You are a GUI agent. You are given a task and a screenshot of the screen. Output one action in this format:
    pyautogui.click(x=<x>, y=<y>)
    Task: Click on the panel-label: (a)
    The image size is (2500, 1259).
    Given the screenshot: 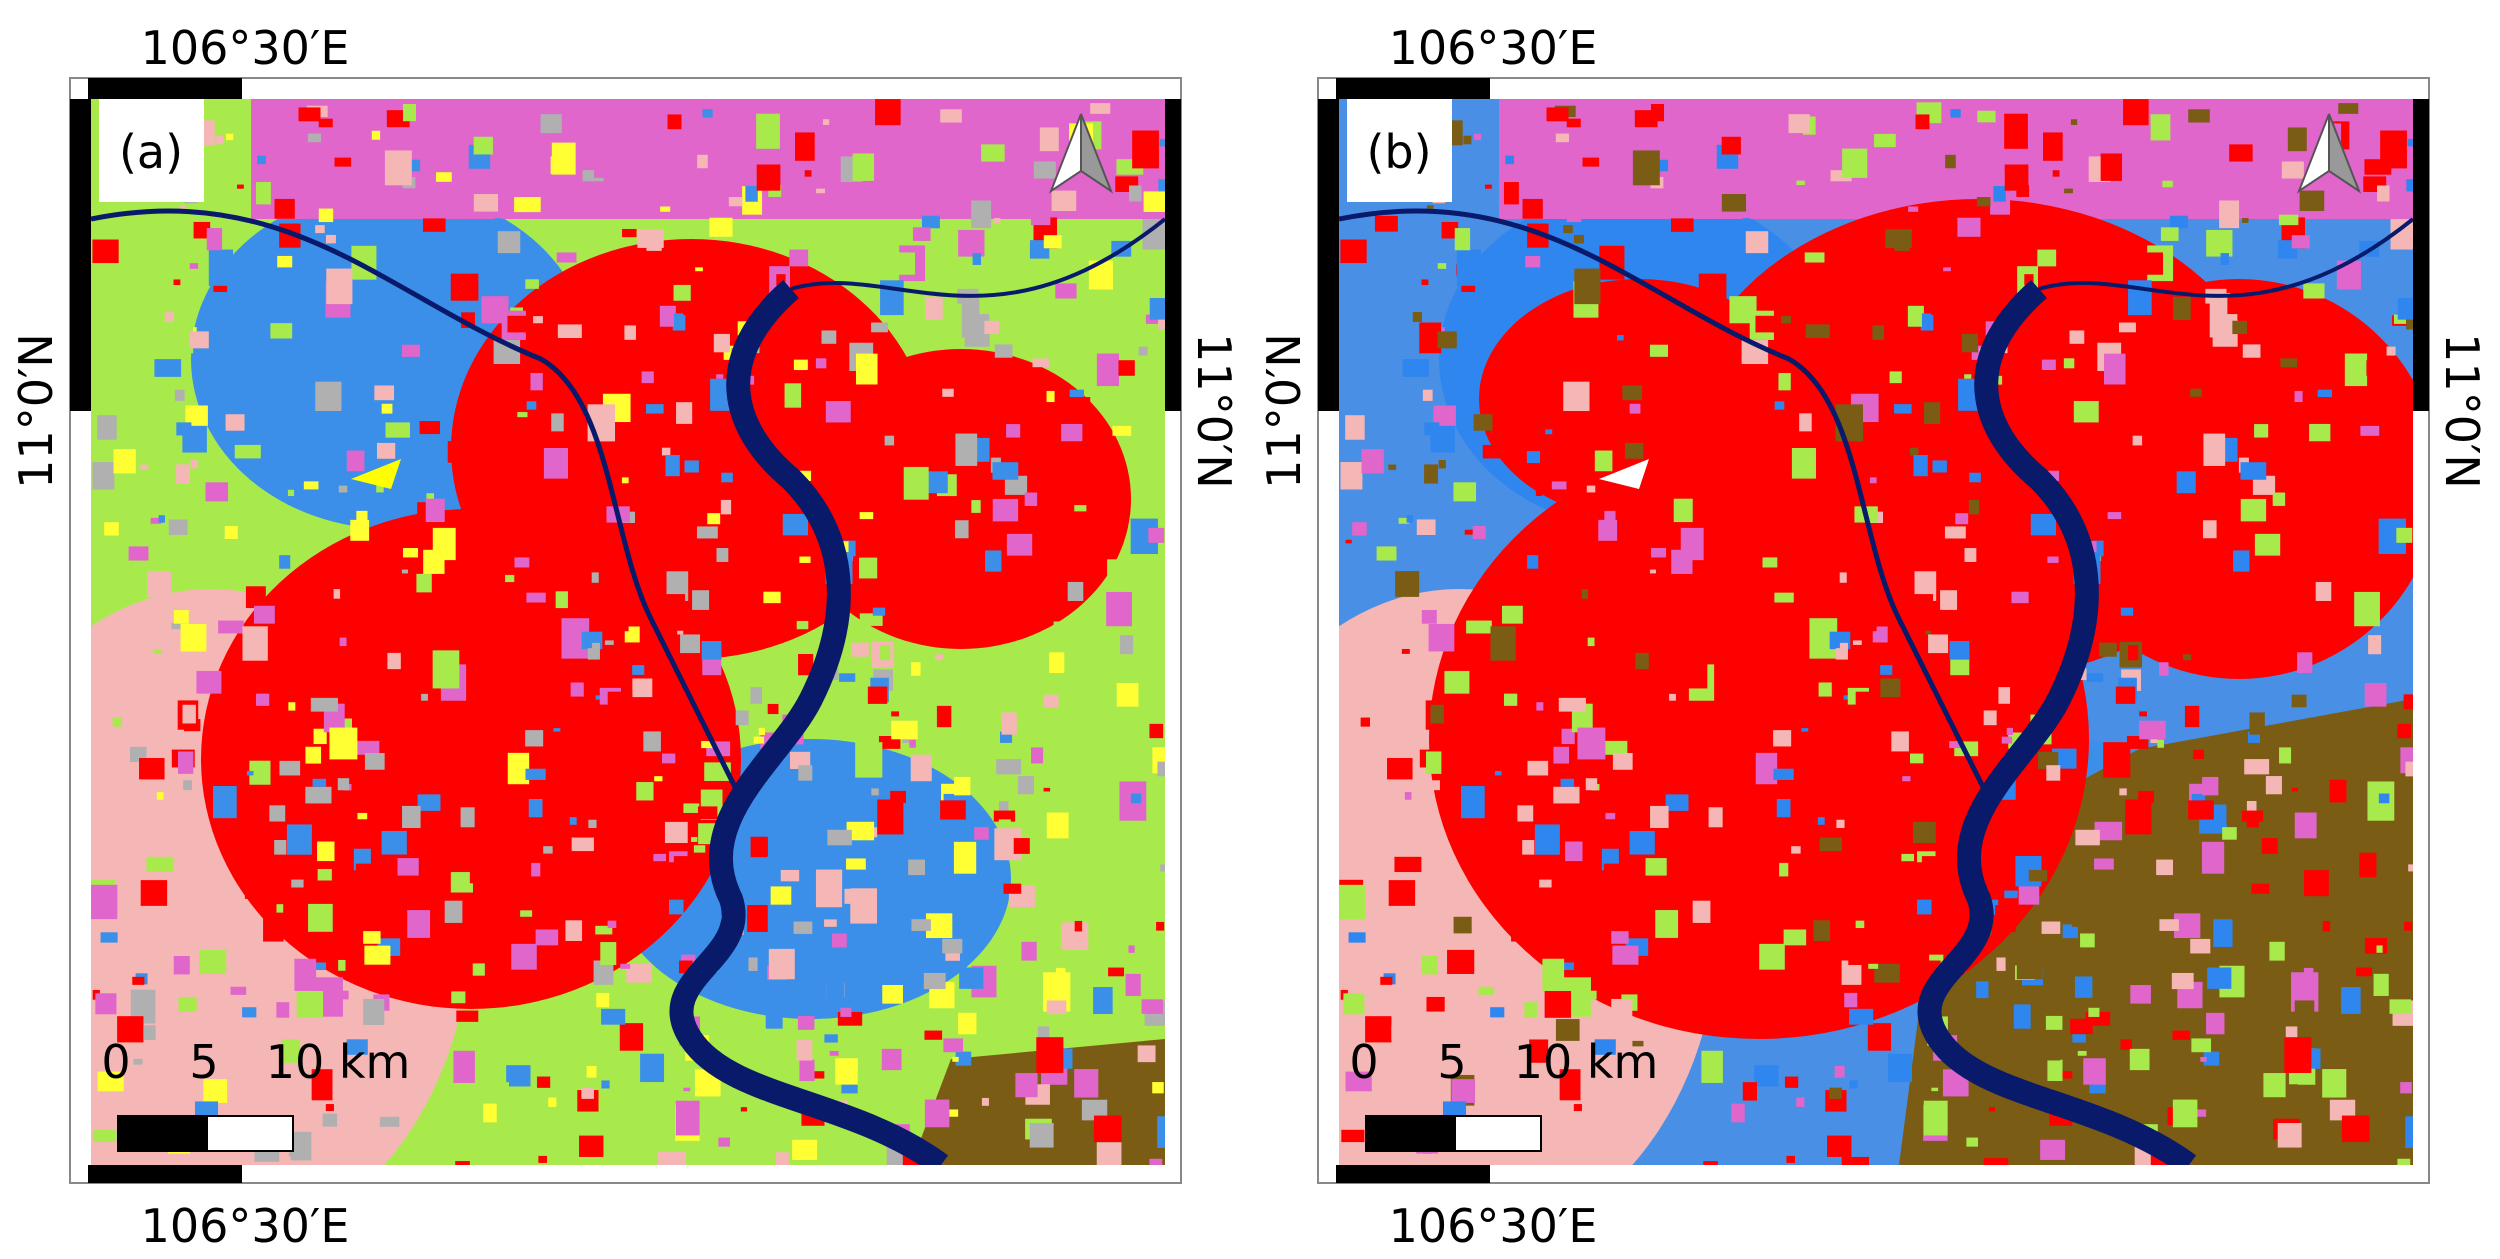 What is the action you would take?
    pyautogui.click(x=151, y=152)
    